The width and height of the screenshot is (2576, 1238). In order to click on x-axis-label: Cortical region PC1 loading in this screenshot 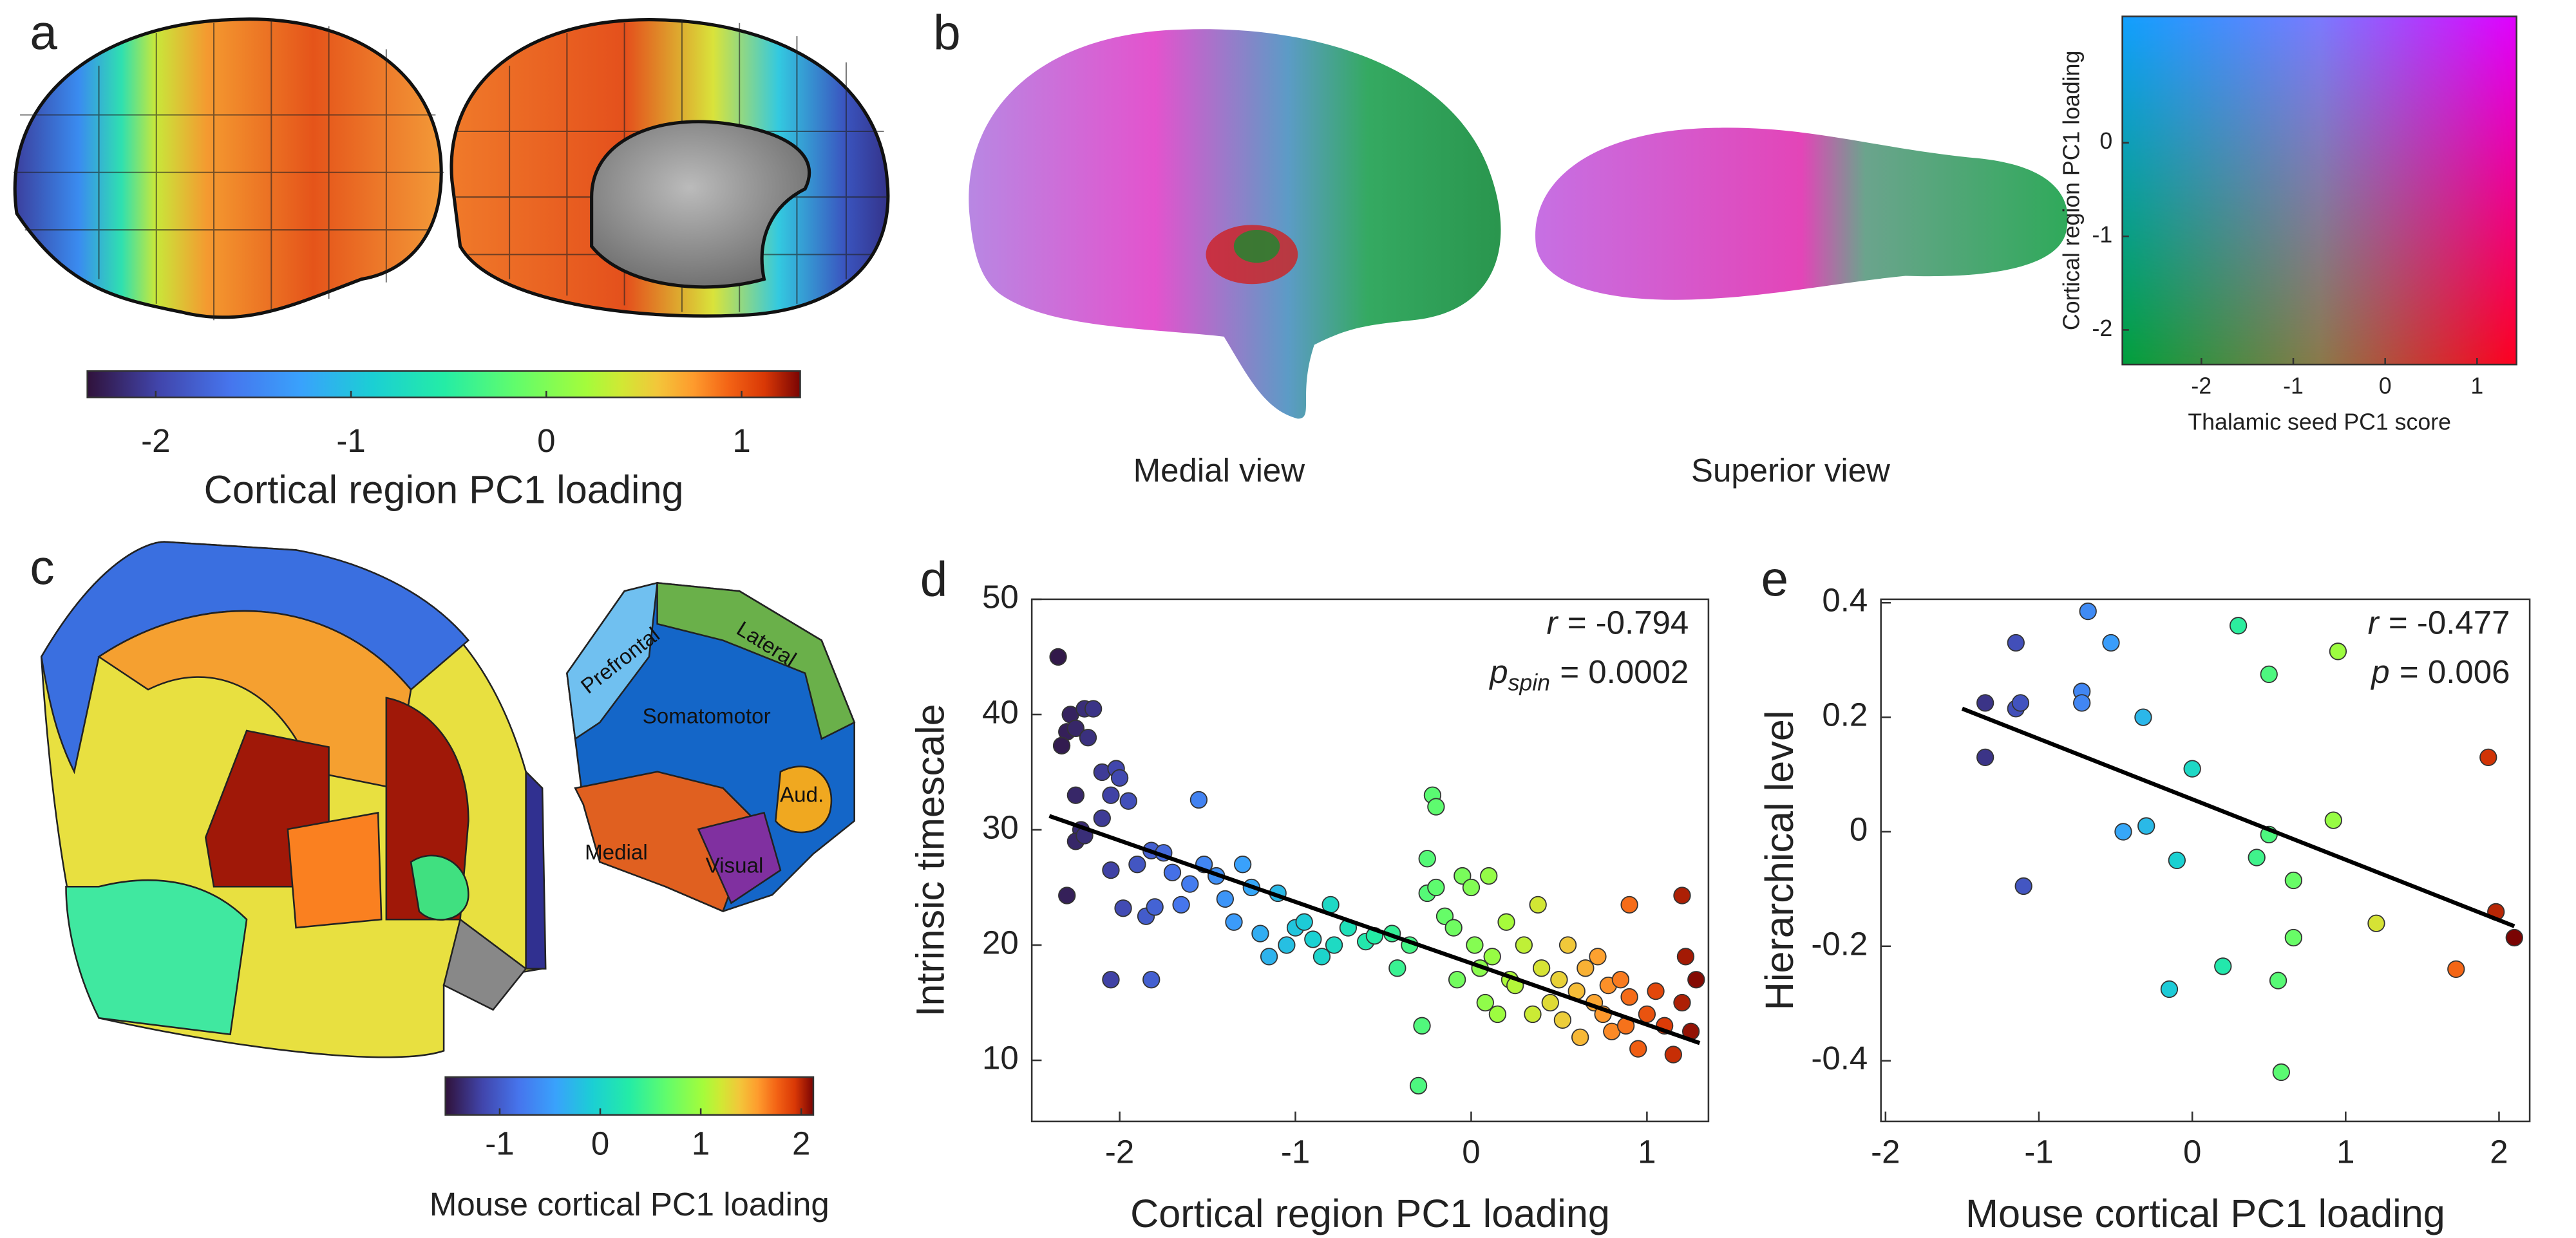, I will do `click(1370, 1214)`.